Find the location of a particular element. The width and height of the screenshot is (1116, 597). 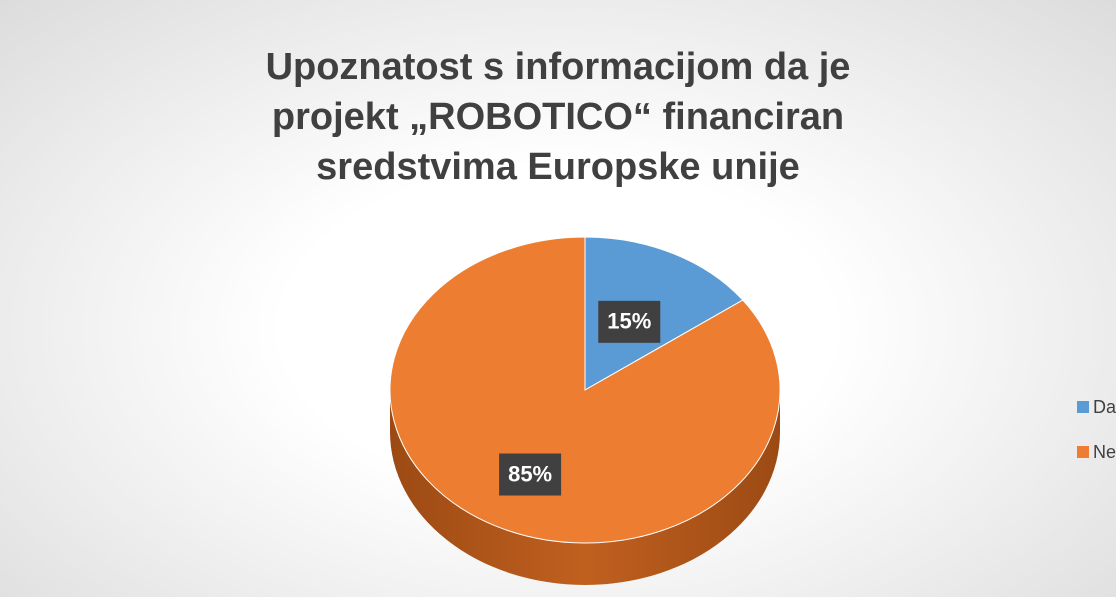

data-label: 85% is located at coordinates (530, 473).